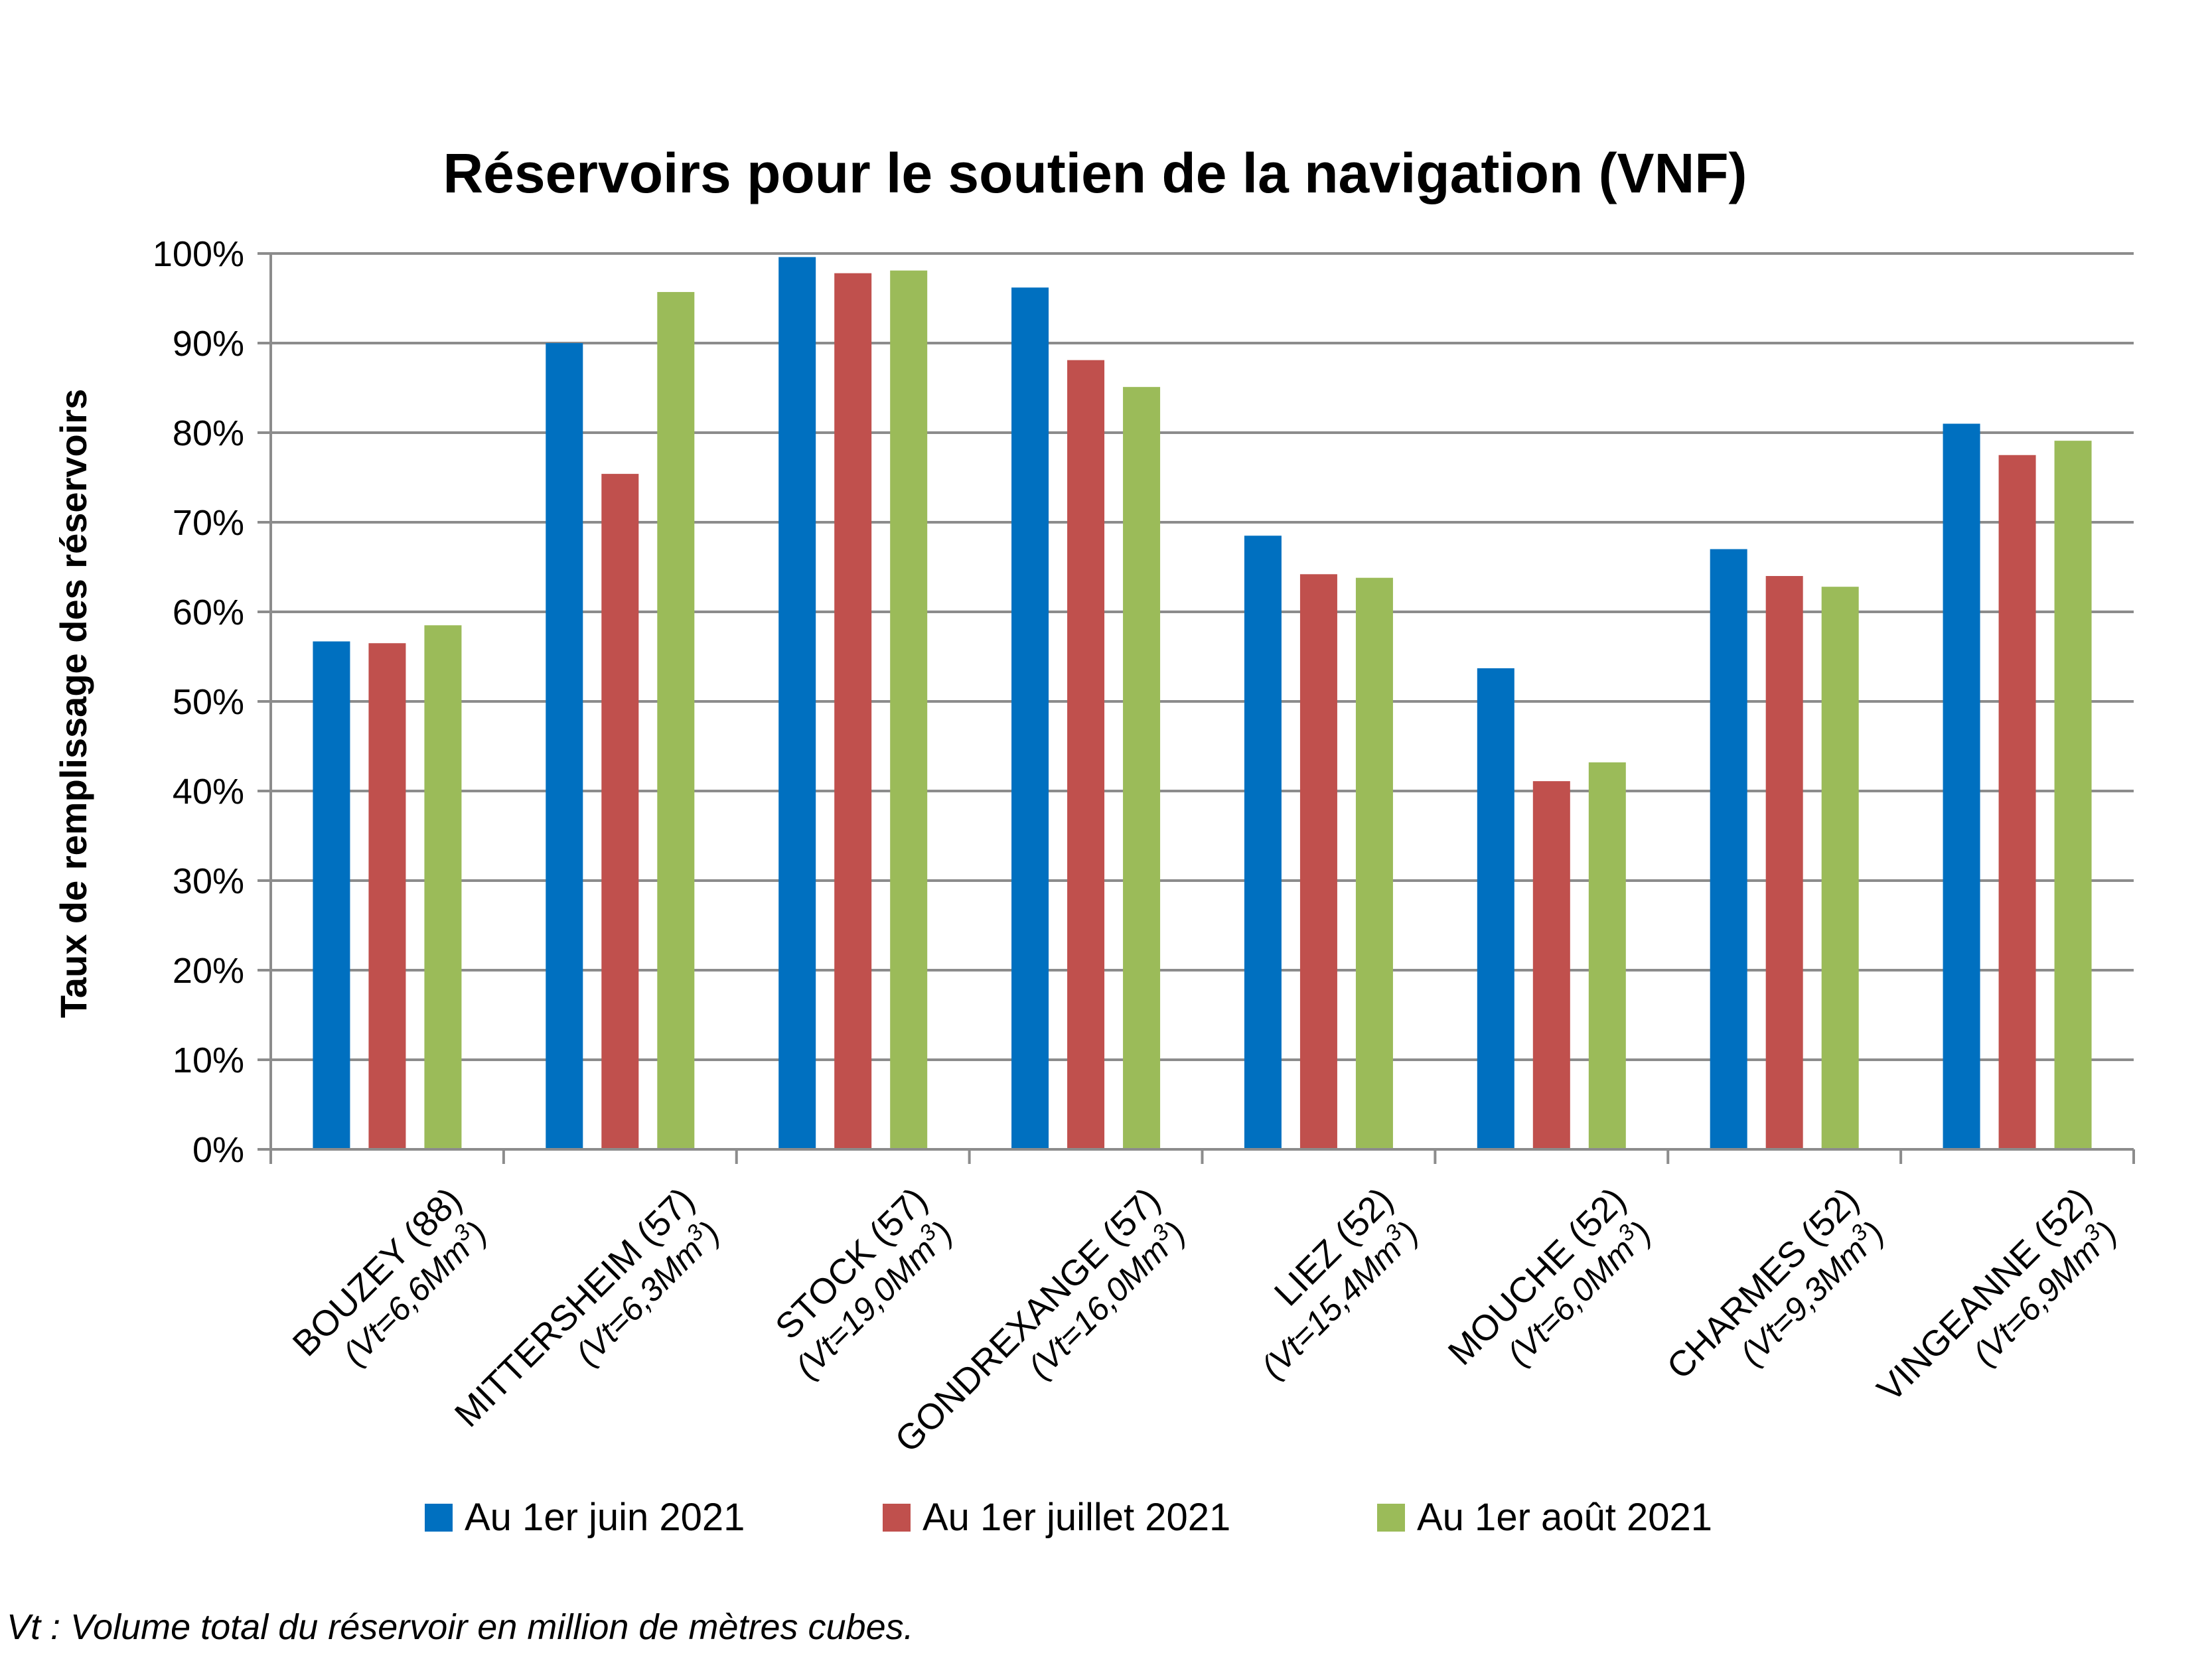 The image size is (2212, 1659). Describe the element at coordinates (605, 1517) in the screenshot. I see `legend-label: Au 1er juin 2021` at that location.